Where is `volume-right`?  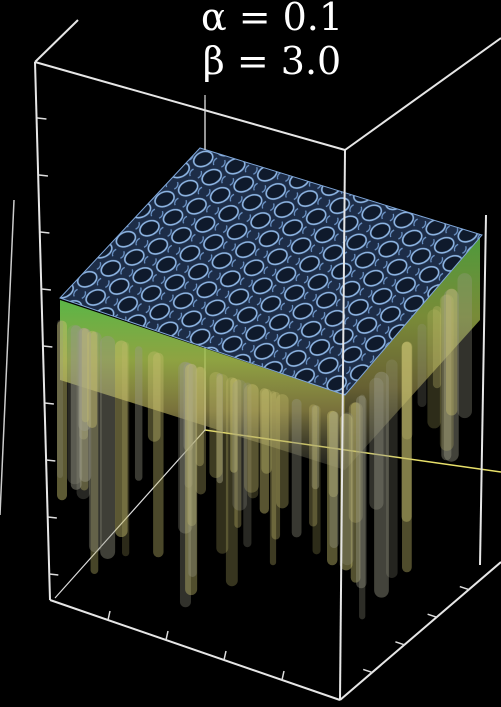
volume-right is located at coordinates (412, 352).